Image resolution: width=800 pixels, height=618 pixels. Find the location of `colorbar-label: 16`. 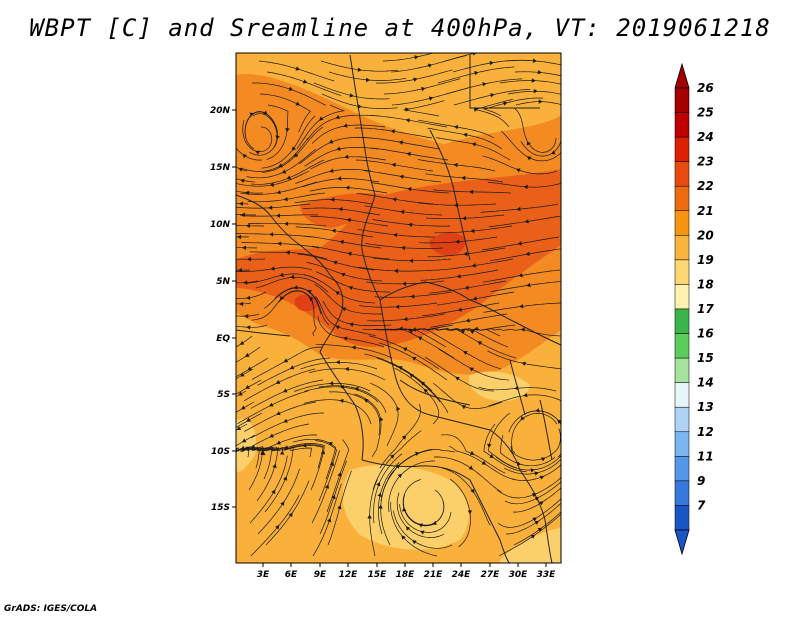

colorbar-label: 16 is located at coordinates (705, 334).